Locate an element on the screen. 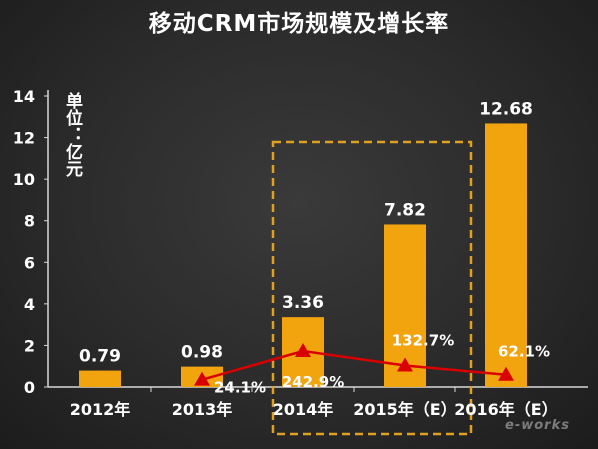 The image size is (598, 449). bar-value-label-1: 0.98 is located at coordinates (202, 353).